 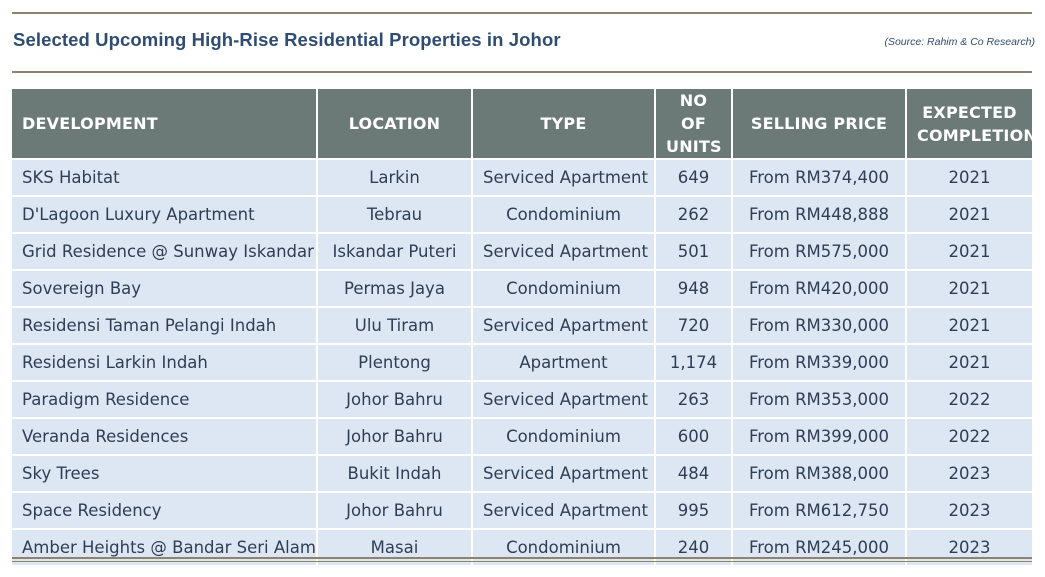 I want to click on cell-location: Masai, so click(x=394, y=546).